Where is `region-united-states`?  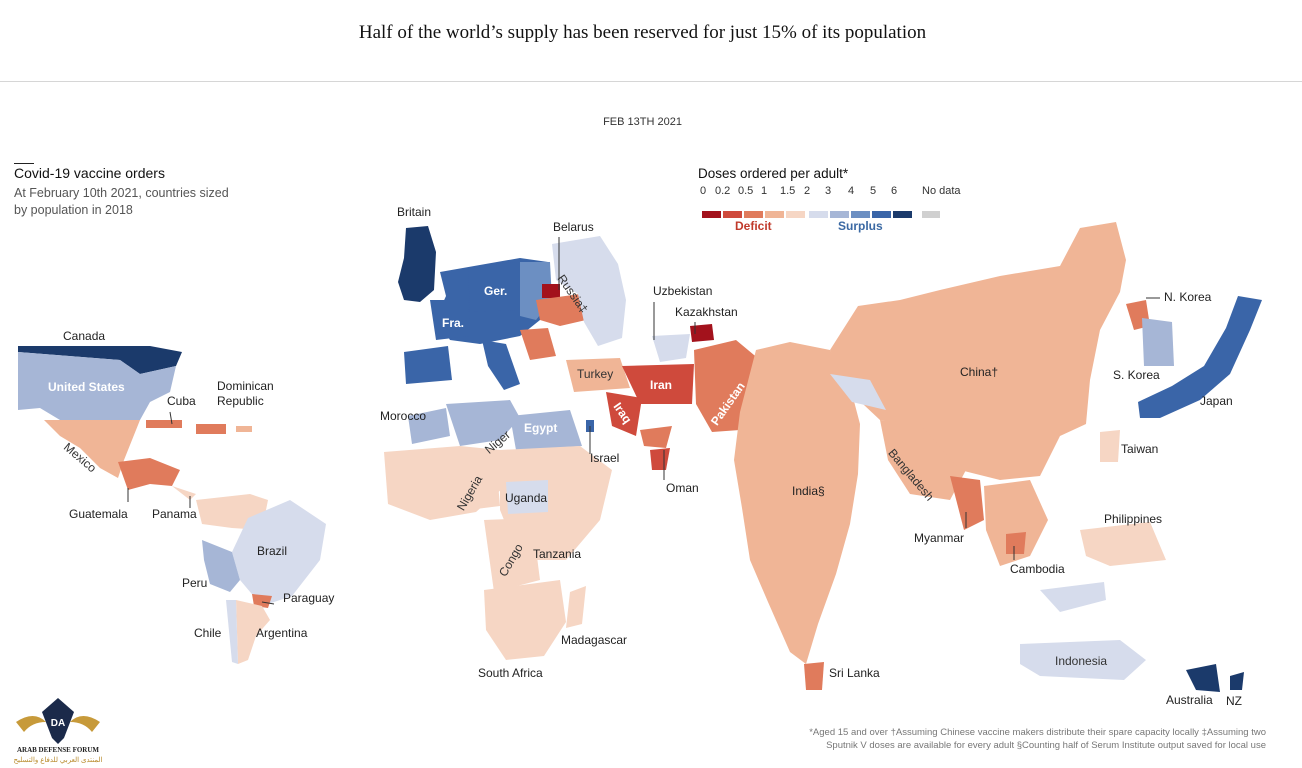 region-united-states is located at coordinates (97, 386).